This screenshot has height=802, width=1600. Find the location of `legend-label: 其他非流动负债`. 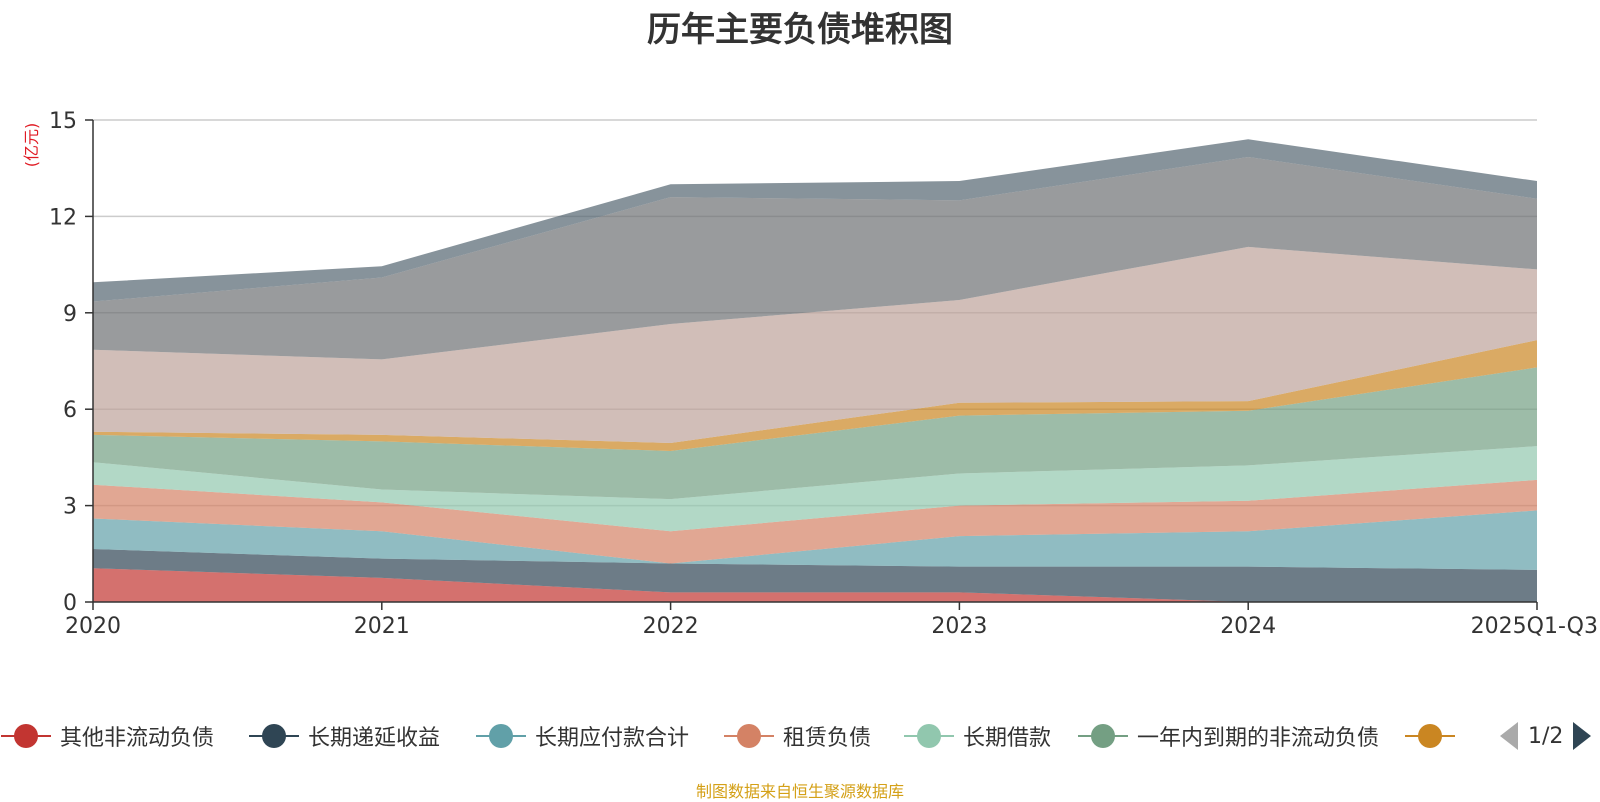

legend-label: 其他非流动负债 is located at coordinates (137, 738).